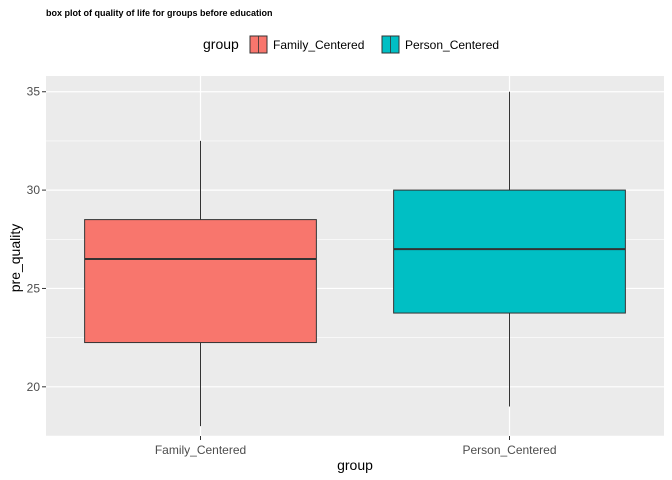 The image size is (672, 480). What do you see at coordinates (34, 387) in the screenshot?
I see `y-tick-label: 20` at bounding box center [34, 387].